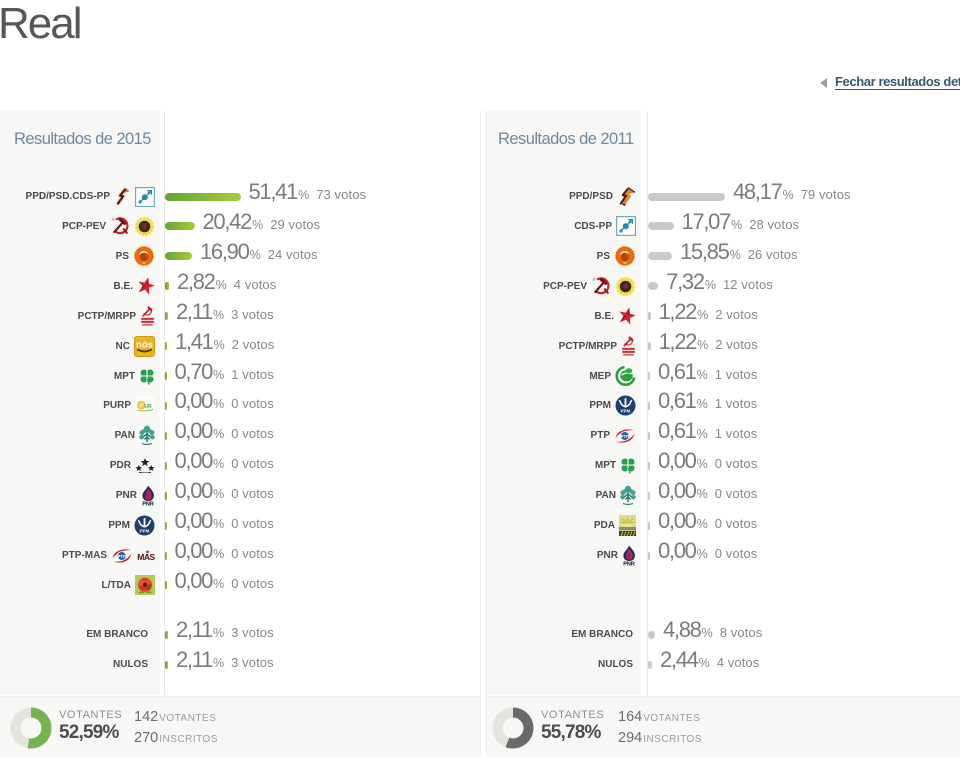 Image resolution: width=960 pixels, height=765 pixels. What do you see at coordinates (148, 407) in the screenshot?
I see `svg-text: UR` at bounding box center [148, 407].